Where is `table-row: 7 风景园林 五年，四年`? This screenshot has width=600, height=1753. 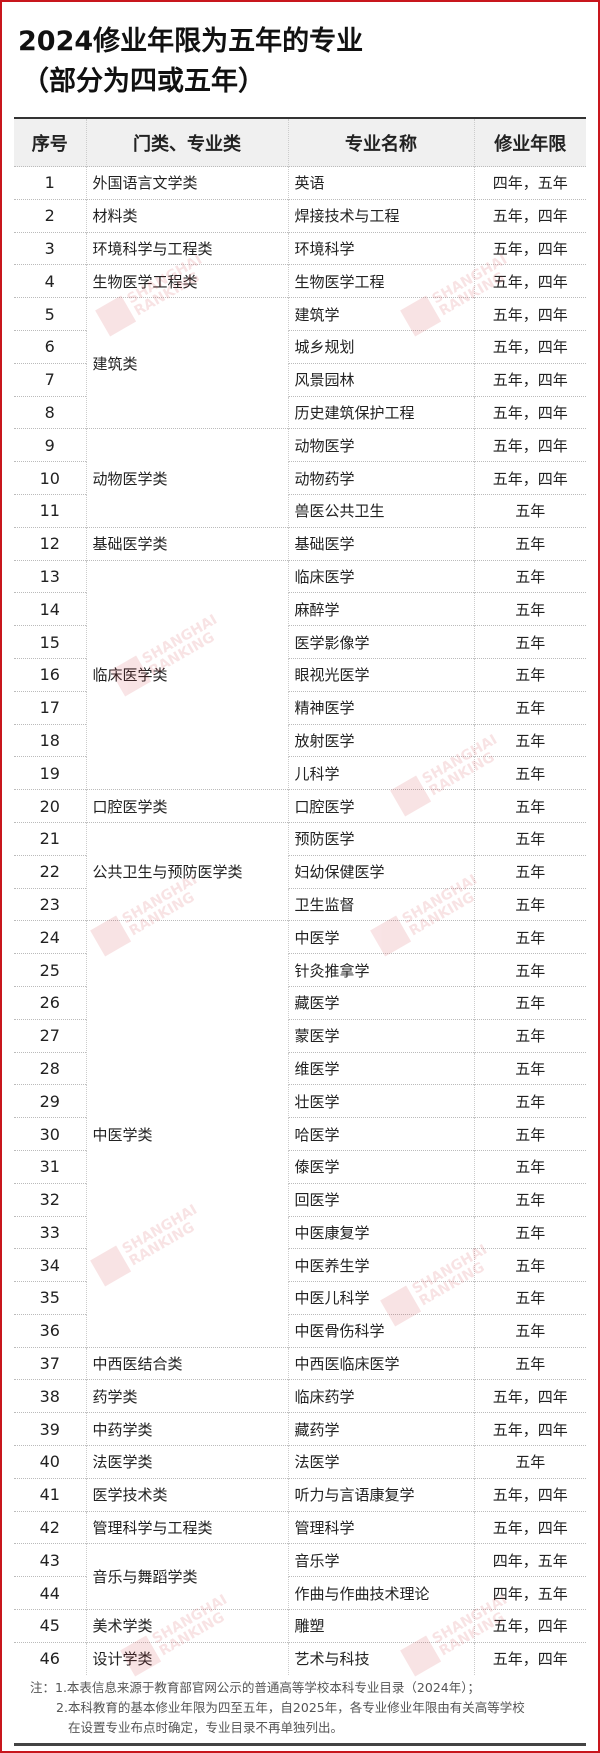 table-row: 7 风景园林 五年，四年 is located at coordinates (300, 379).